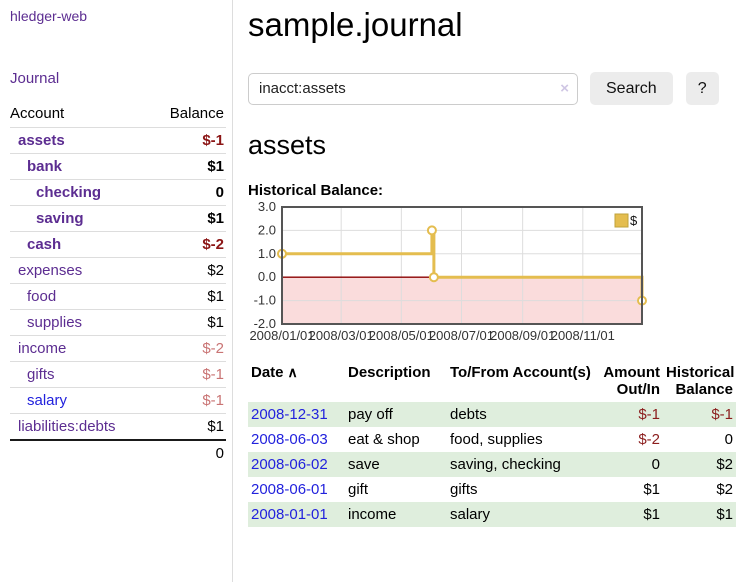 The height and width of the screenshot is (582, 742). Describe the element at coordinates (281, 335) in the screenshot. I see `svg-text: 2008/01/01` at that location.